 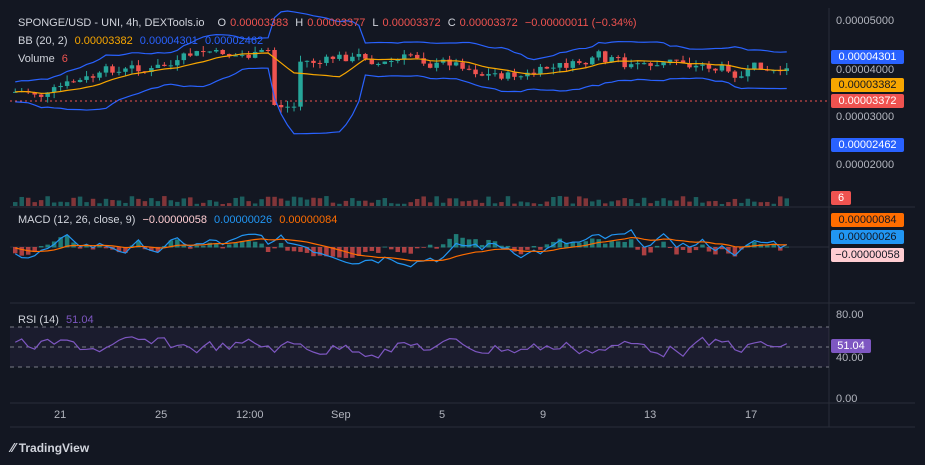 What do you see at coordinates (58, 320) in the screenshot?
I see `rsi-legend: RSI (14) 51.04` at bounding box center [58, 320].